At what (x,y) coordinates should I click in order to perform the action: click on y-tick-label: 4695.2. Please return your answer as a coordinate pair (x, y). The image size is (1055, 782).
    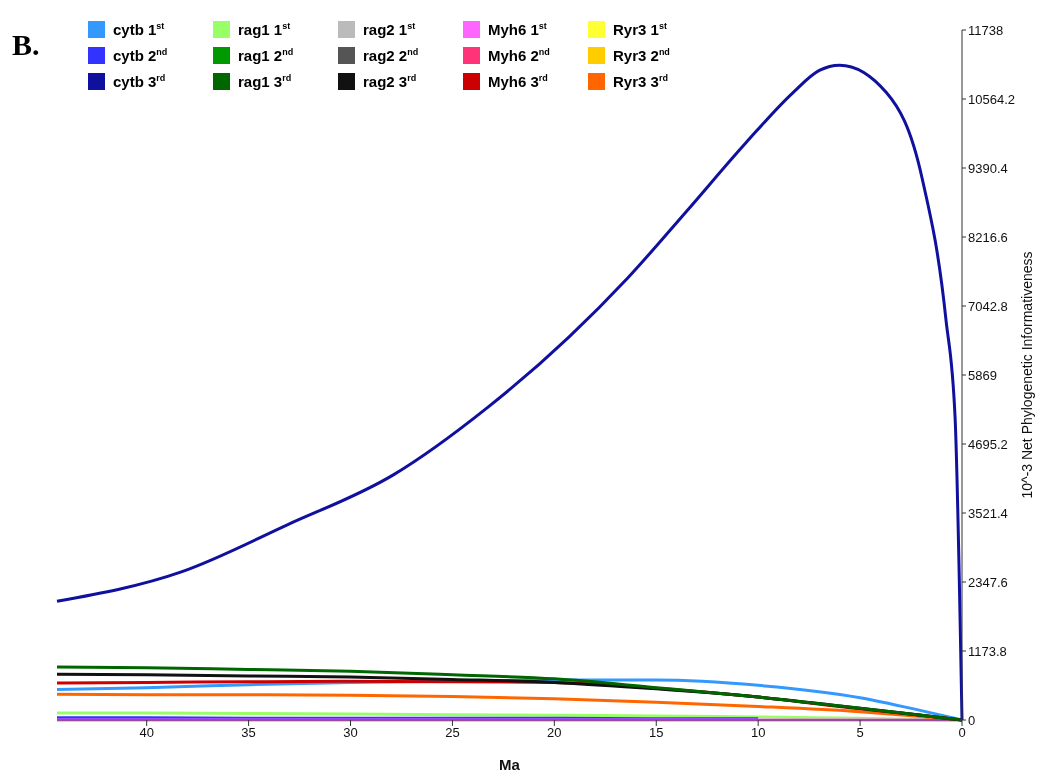
    Looking at the image, I should click on (988, 444).